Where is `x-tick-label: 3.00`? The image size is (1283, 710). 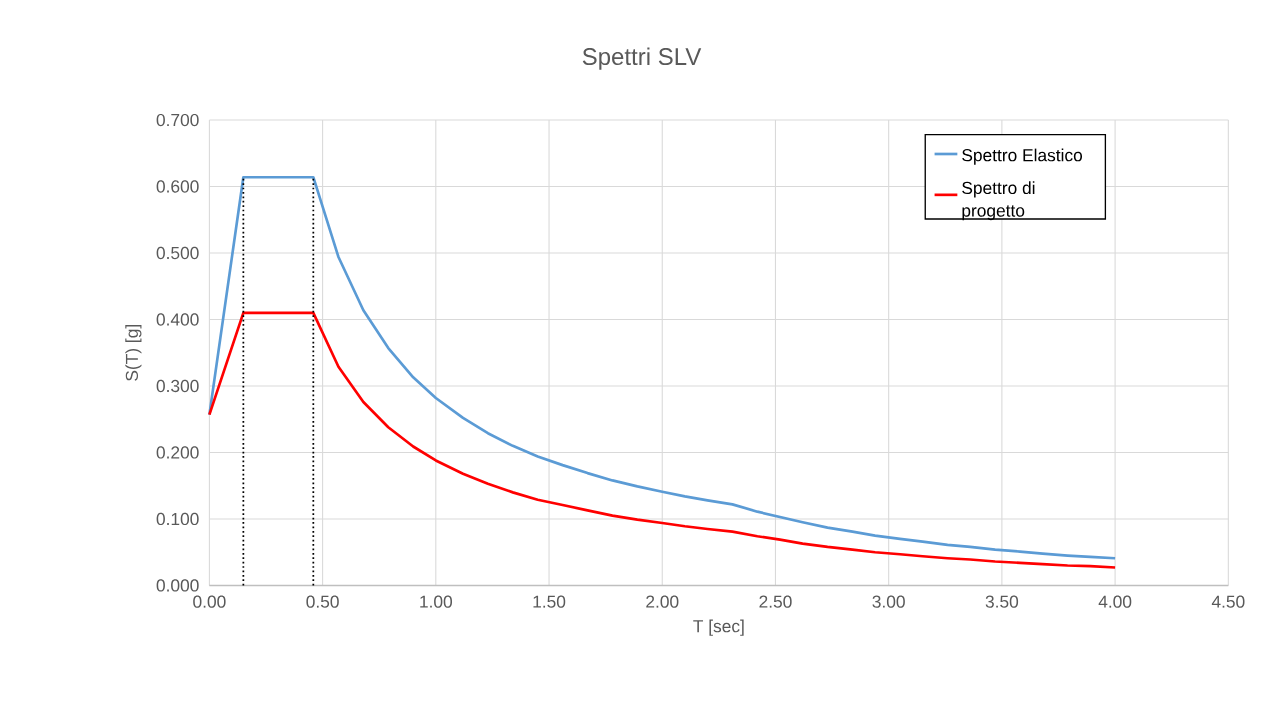
x-tick-label: 3.00 is located at coordinates (888, 602).